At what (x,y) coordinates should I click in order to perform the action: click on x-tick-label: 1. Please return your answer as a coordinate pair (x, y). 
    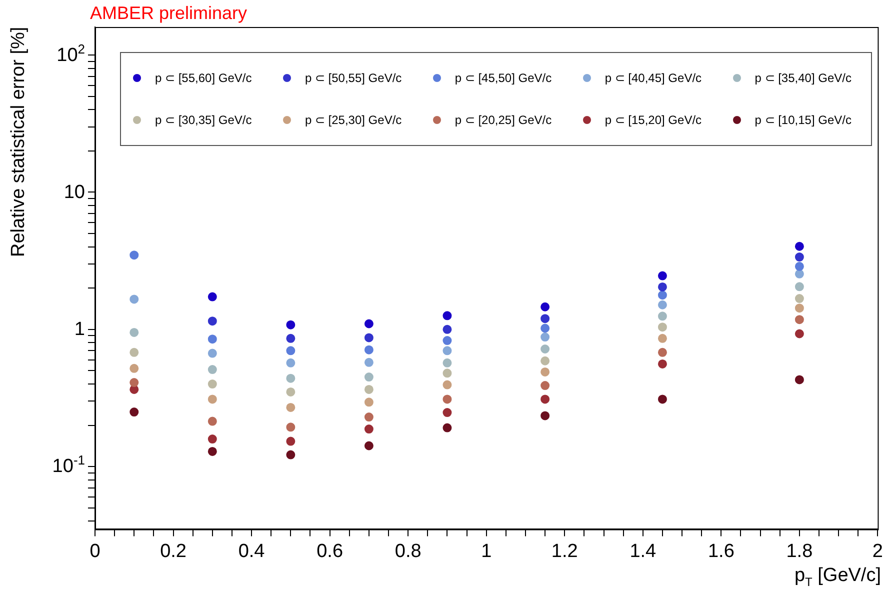
    Looking at the image, I should click on (486, 551).